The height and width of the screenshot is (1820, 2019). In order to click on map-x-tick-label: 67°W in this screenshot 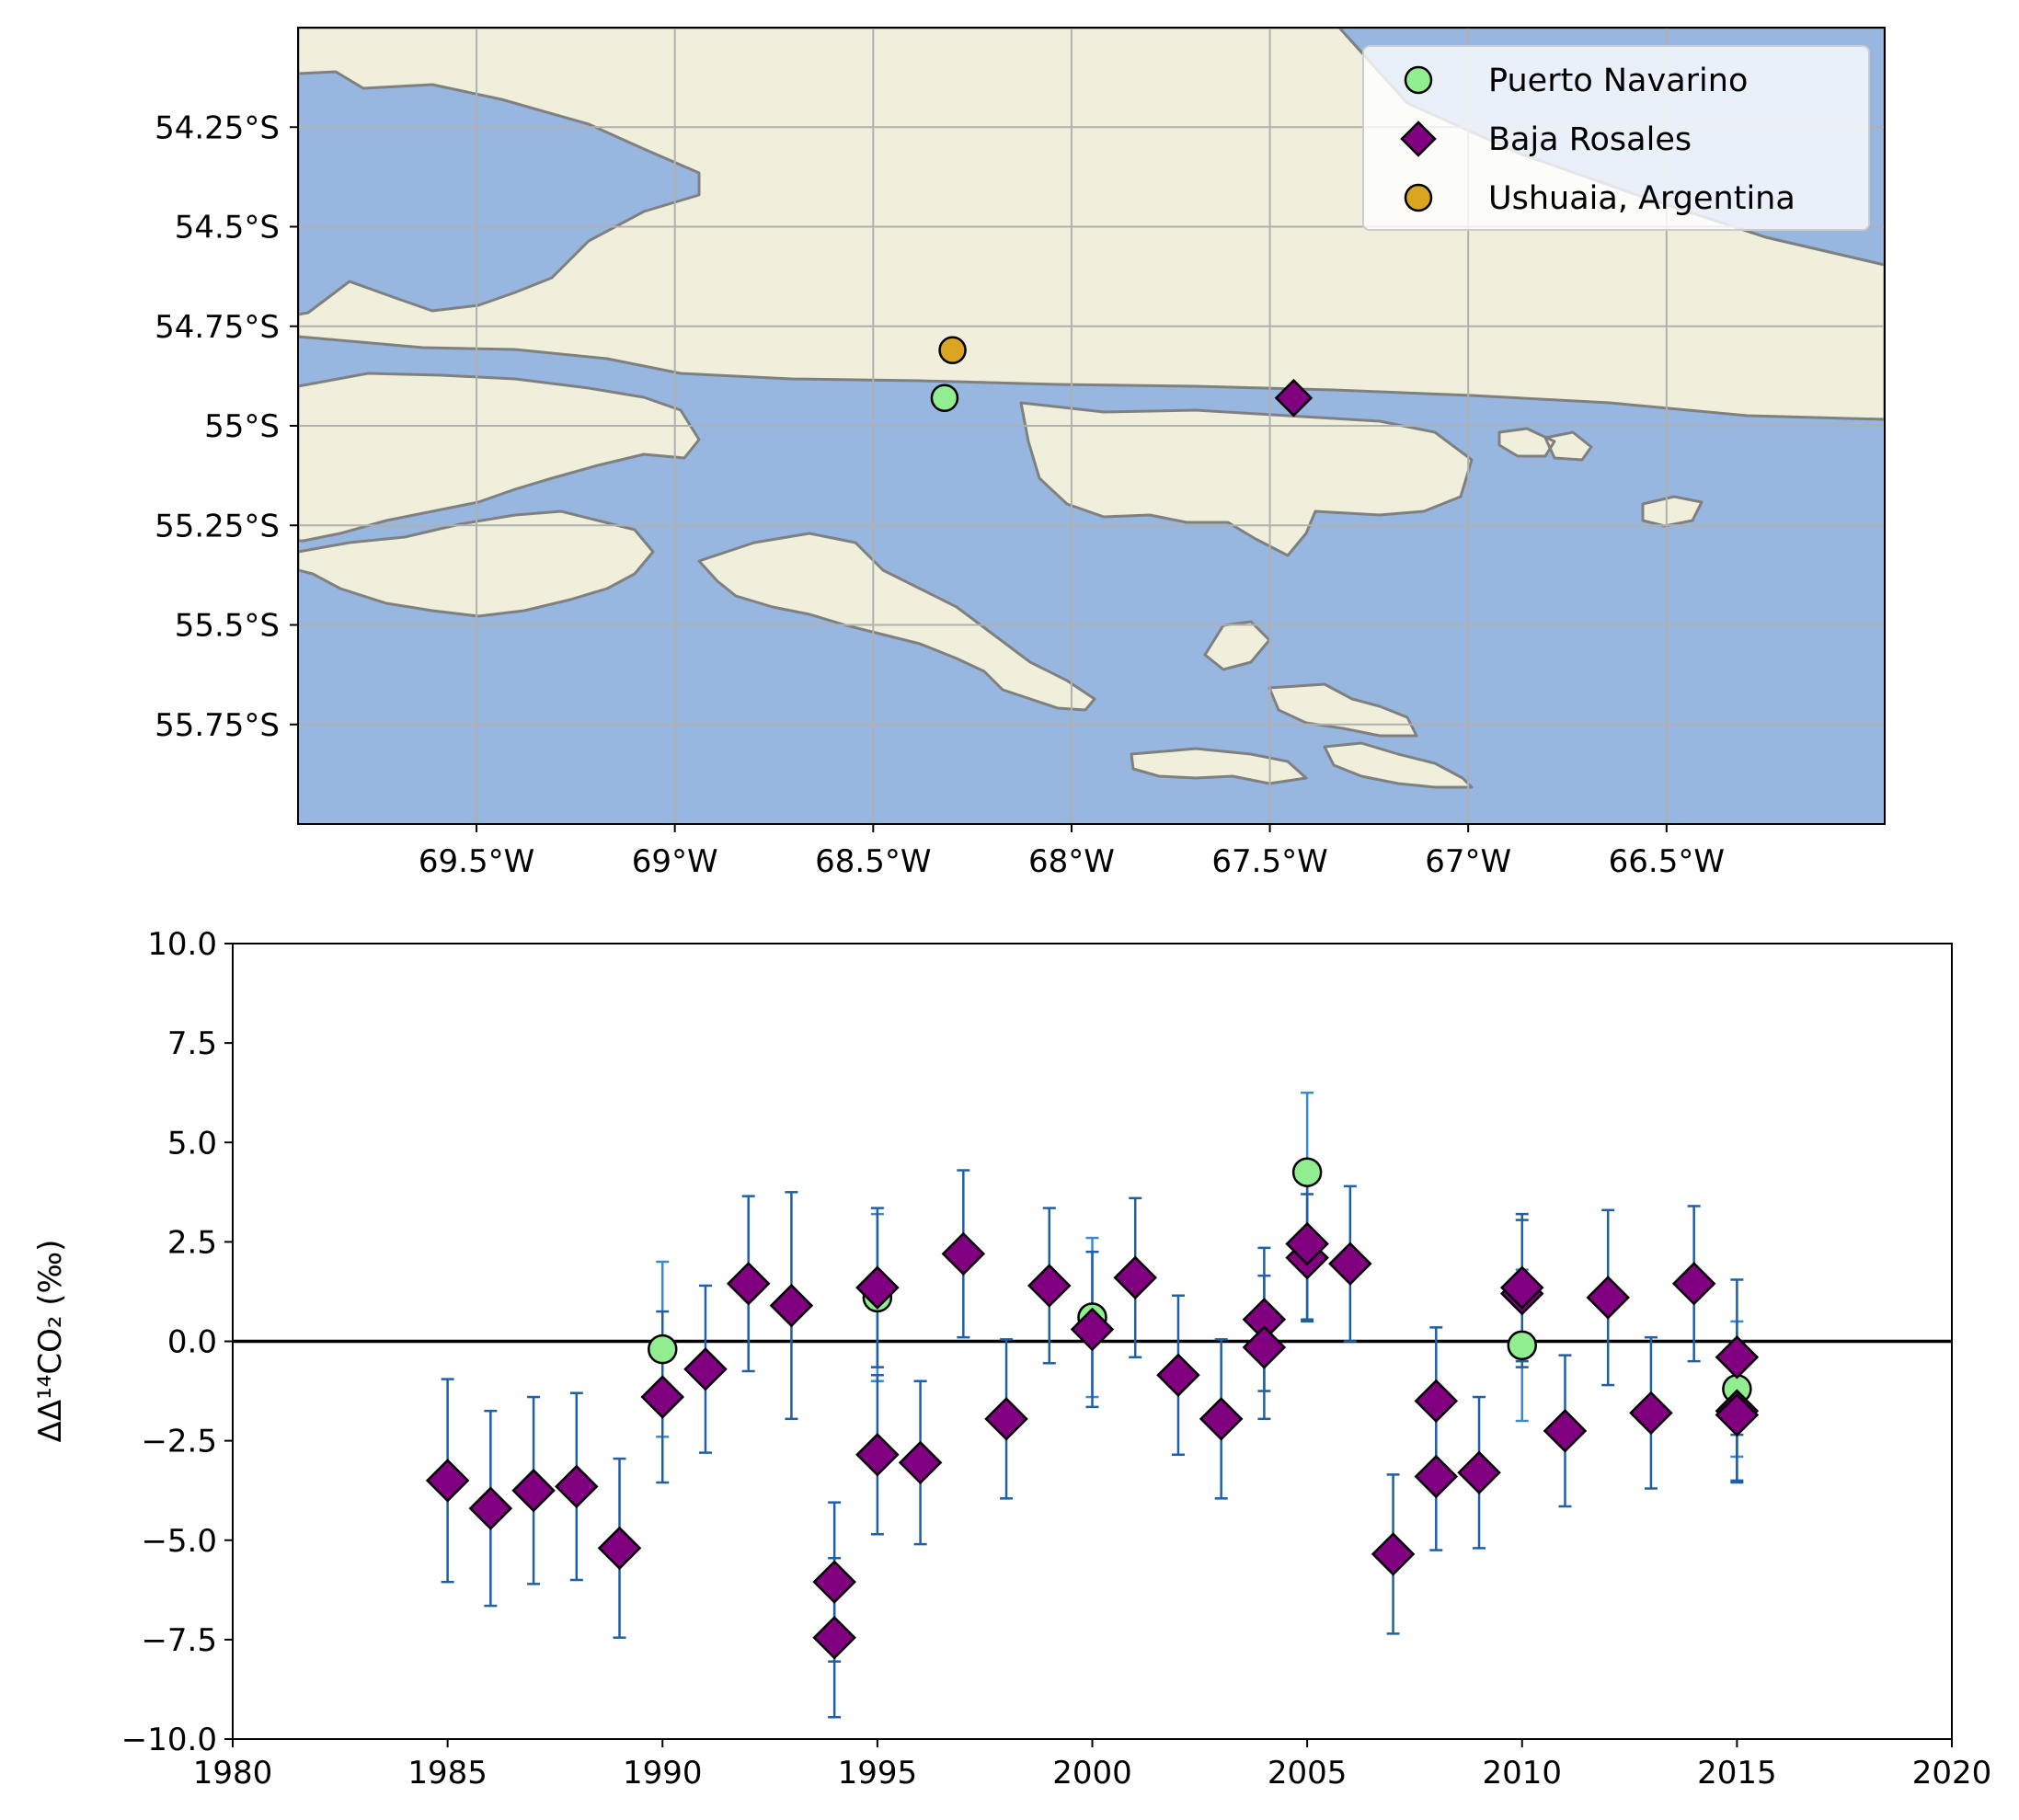, I will do `click(1468, 861)`.